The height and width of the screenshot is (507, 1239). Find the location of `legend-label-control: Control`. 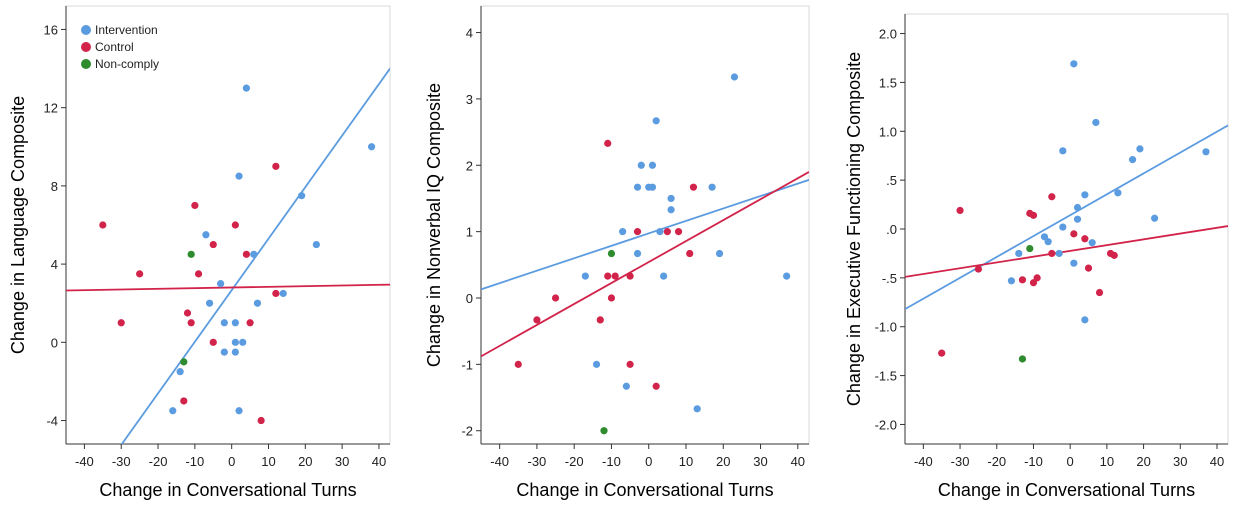

legend-label-control: Control is located at coordinates (114, 47).